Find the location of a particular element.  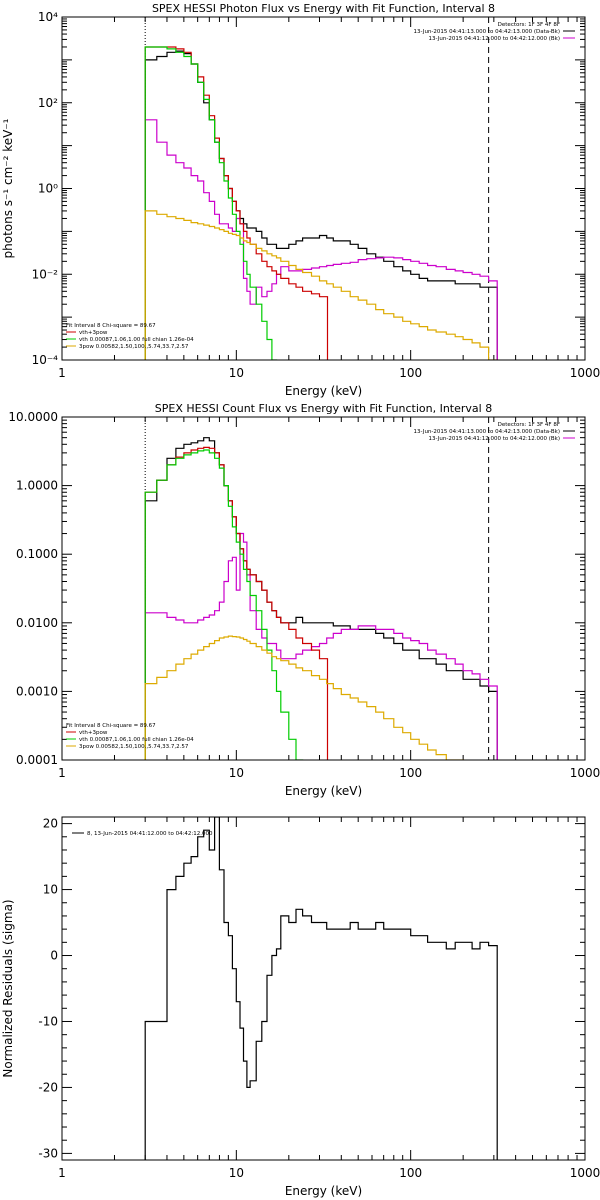

y-axis-label: photons s⁻¹ cm⁻² keV⁻¹ is located at coordinates (8, 188).